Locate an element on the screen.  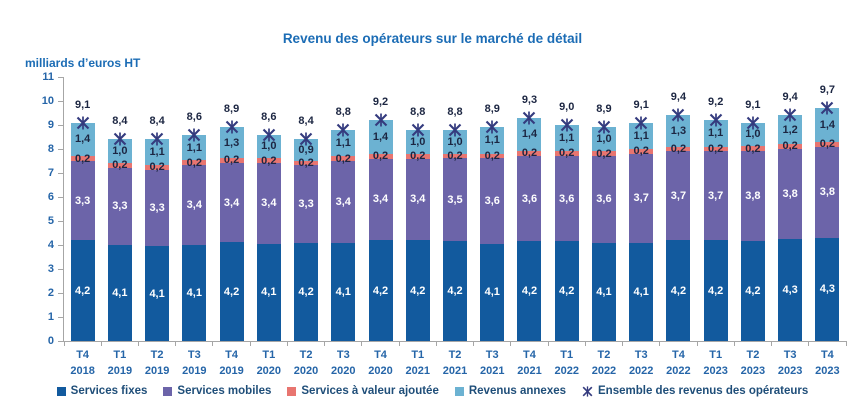
x-axis-label-year: 2021 is located at coordinates (529, 371).